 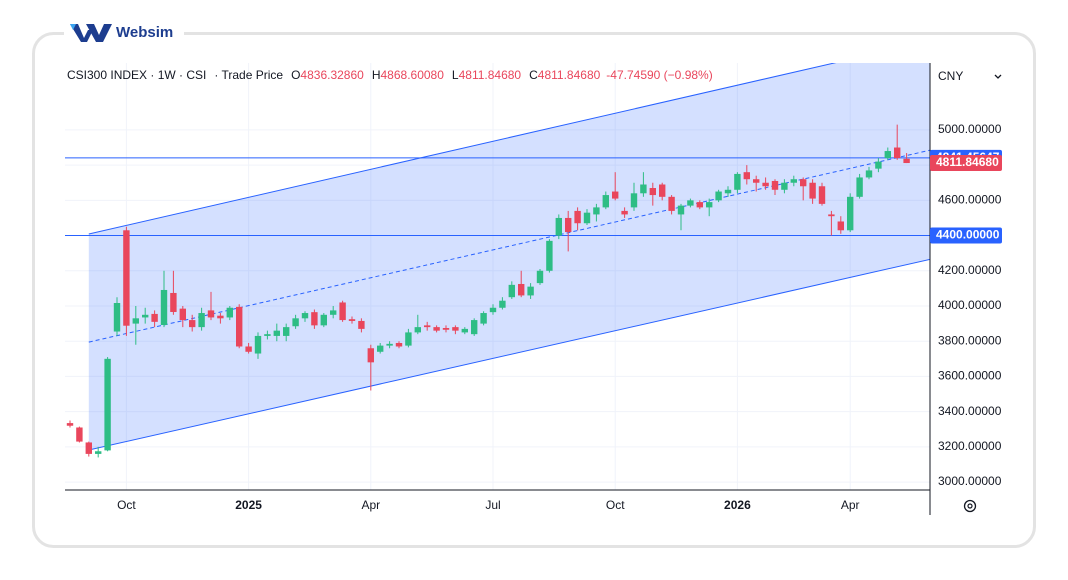 What do you see at coordinates (970, 270) in the screenshot?
I see `y-tick-label: 4200.00000` at bounding box center [970, 270].